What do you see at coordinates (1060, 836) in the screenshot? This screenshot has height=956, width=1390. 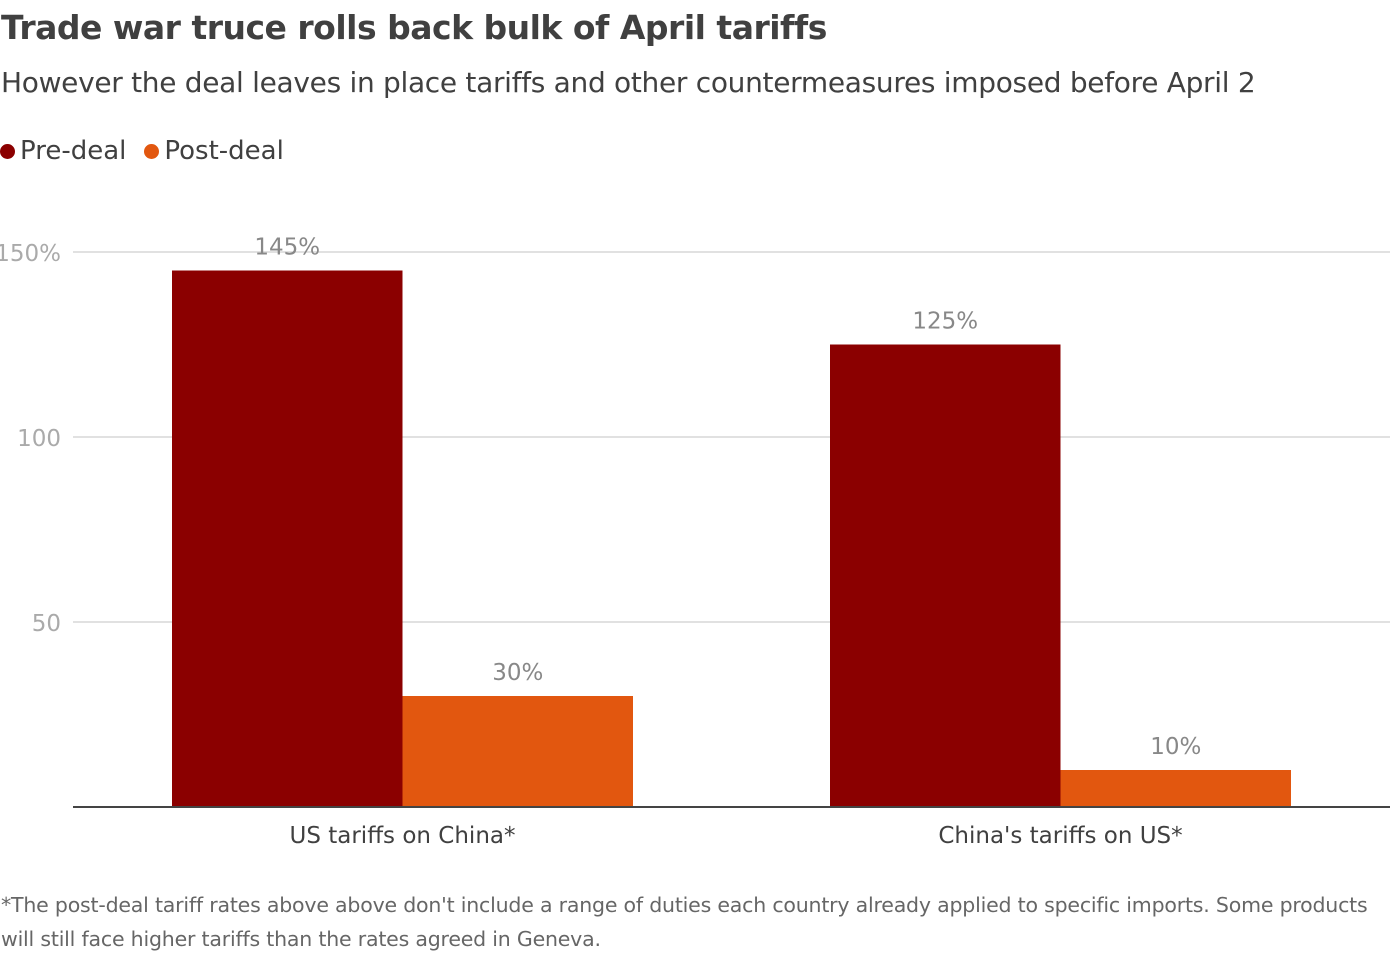 I see `x-tick-label: China's tariffs on US*` at bounding box center [1060, 836].